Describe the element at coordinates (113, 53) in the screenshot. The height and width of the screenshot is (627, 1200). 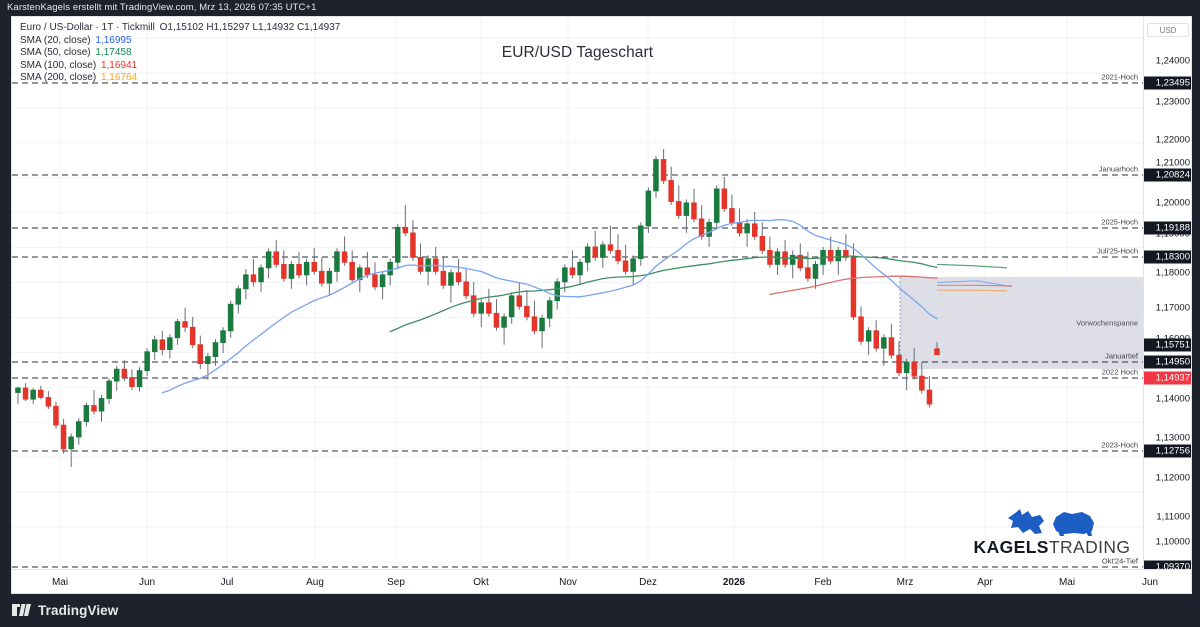
I see `legend-sma50-value: 1,17458` at that location.